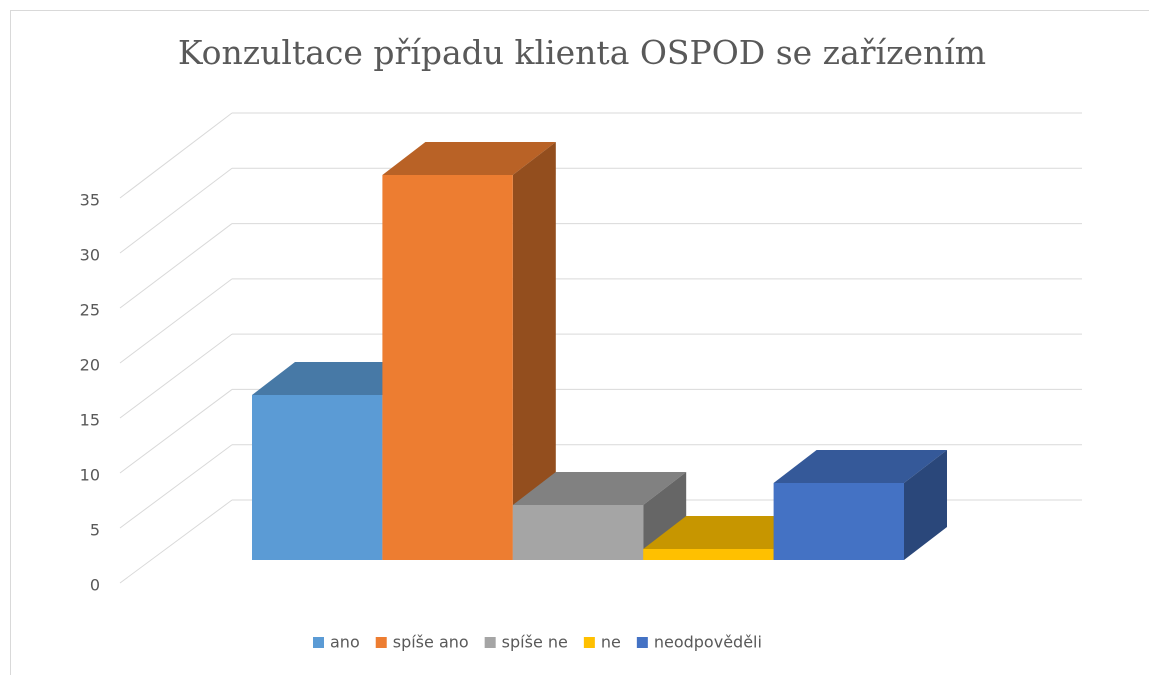 Image resolution: width=1149 pixels, height=675 pixels. Describe the element at coordinates (90, 475) in the screenshot. I see `y-tick-label: 10` at that location.